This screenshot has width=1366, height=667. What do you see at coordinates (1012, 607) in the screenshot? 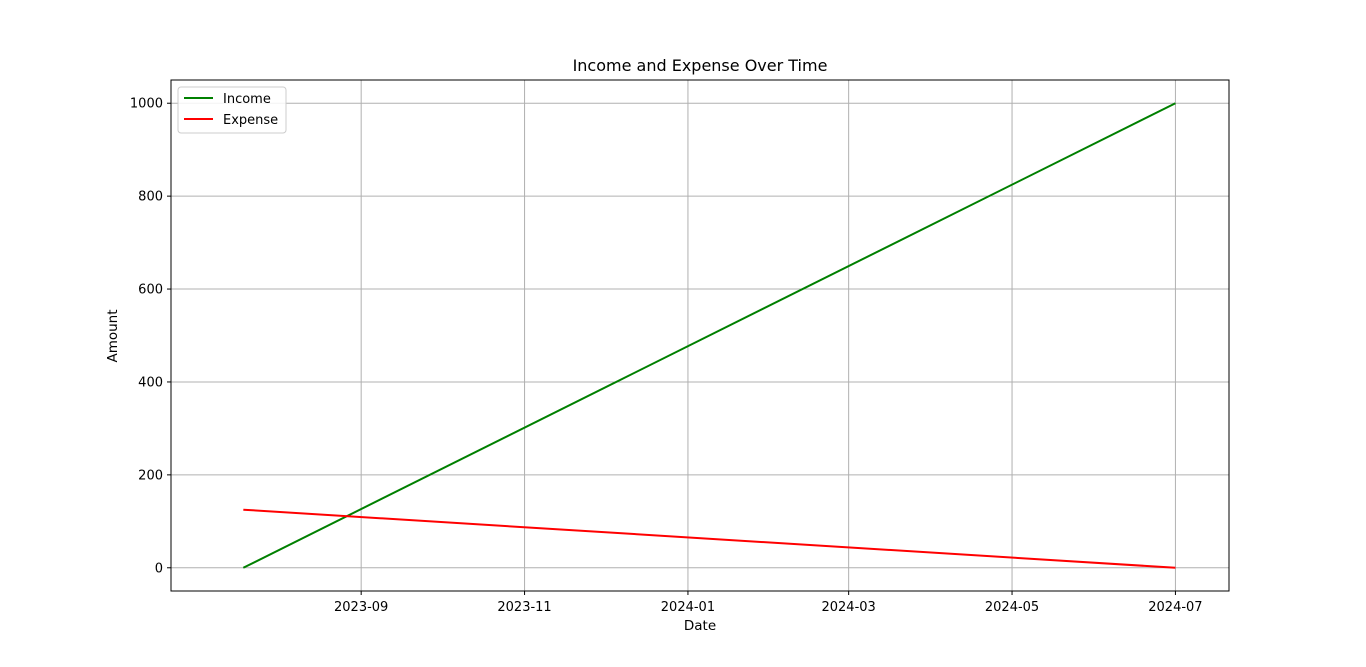
I see `x-tick-label: 2024-05` at bounding box center [1012, 607].